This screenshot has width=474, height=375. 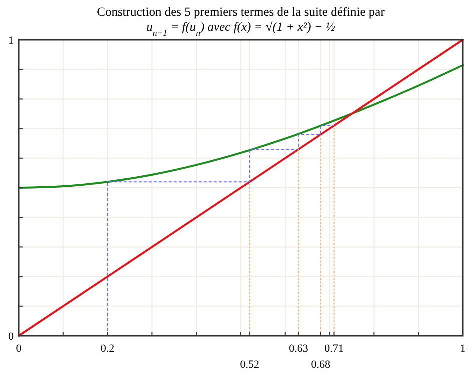 I want to click on annotation: 0.52, so click(x=250, y=365).